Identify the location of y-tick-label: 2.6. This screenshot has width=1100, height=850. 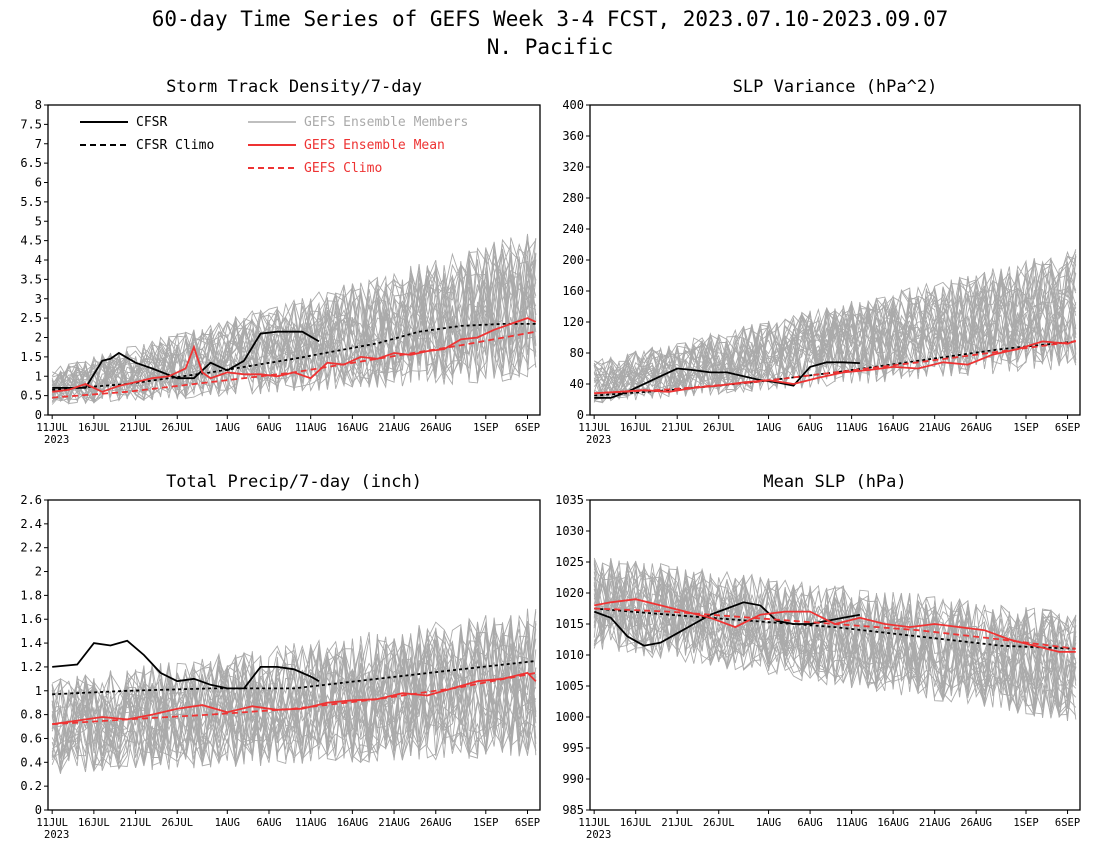
(31, 500).